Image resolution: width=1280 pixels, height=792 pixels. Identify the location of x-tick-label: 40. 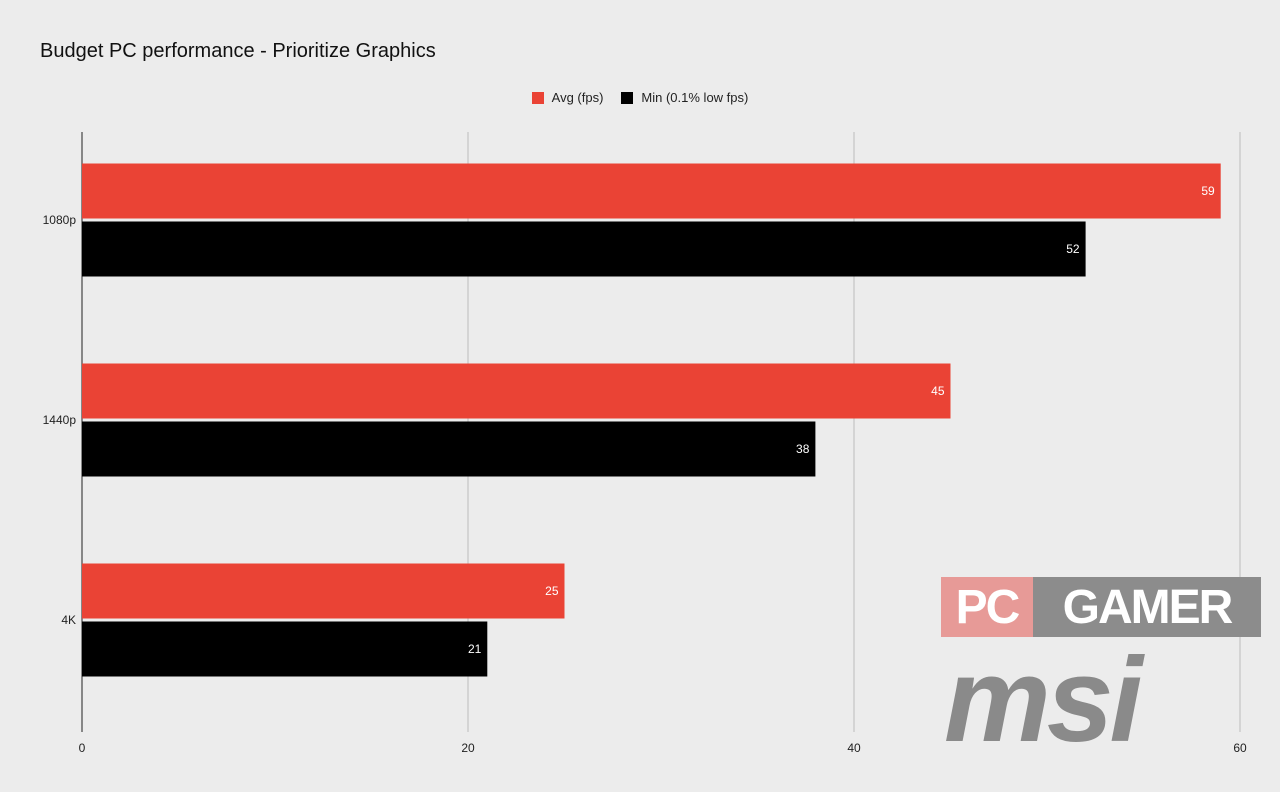
(854, 748).